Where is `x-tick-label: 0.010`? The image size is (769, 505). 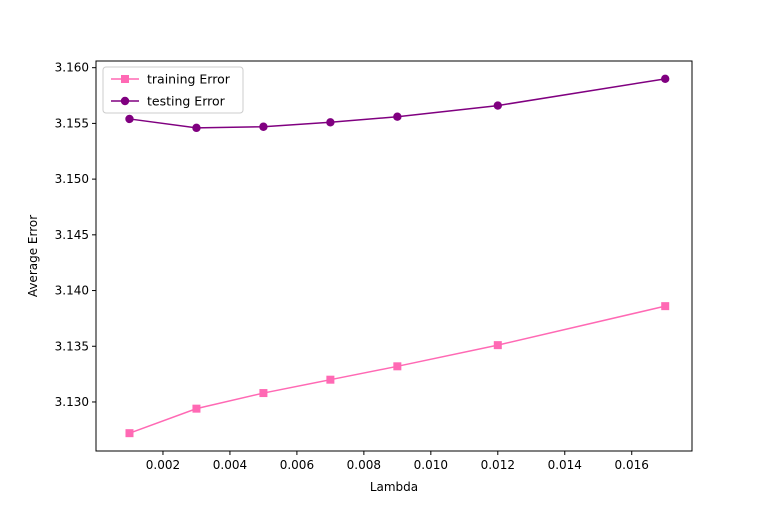 x-tick-label: 0.010 is located at coordinates (431, 465).